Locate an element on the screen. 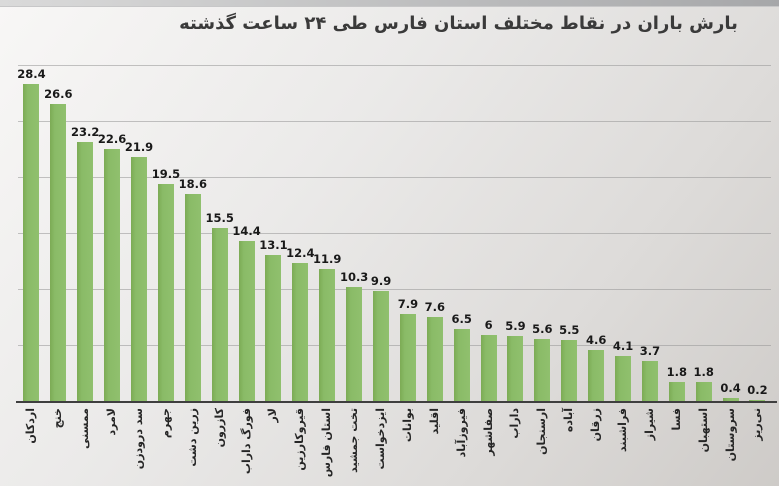 The image size is (779, 486). x-axis-label: بوانات is located at coordinates (407, 425).